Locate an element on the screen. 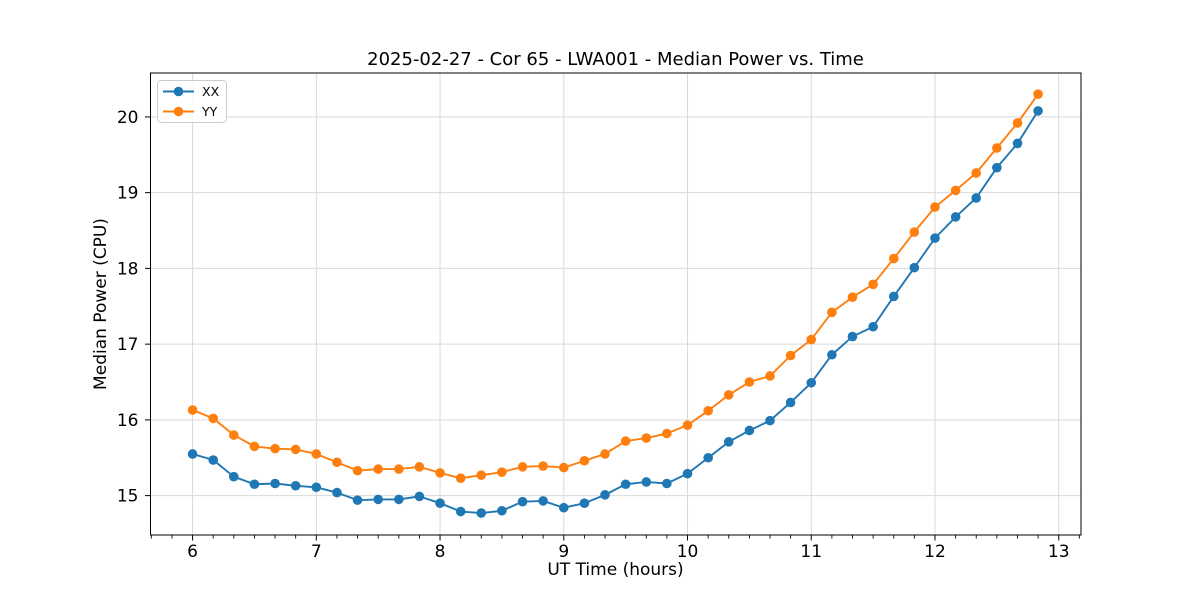 Image resolution: width=1200 pixels, height=600 pixels. y-tick-label: 20 is located at coordinates (128, 118).